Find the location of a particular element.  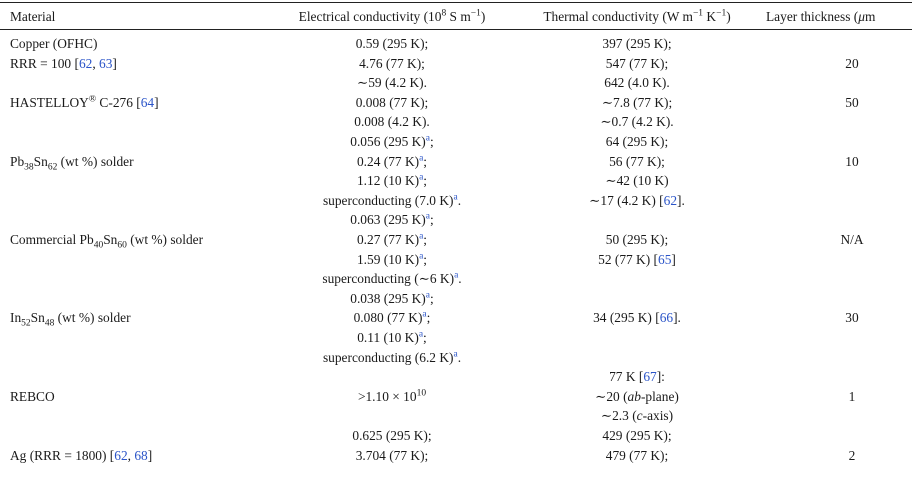

material-cell: HASTELLOY® C-276 [64] is located at coordinates (84, 102).